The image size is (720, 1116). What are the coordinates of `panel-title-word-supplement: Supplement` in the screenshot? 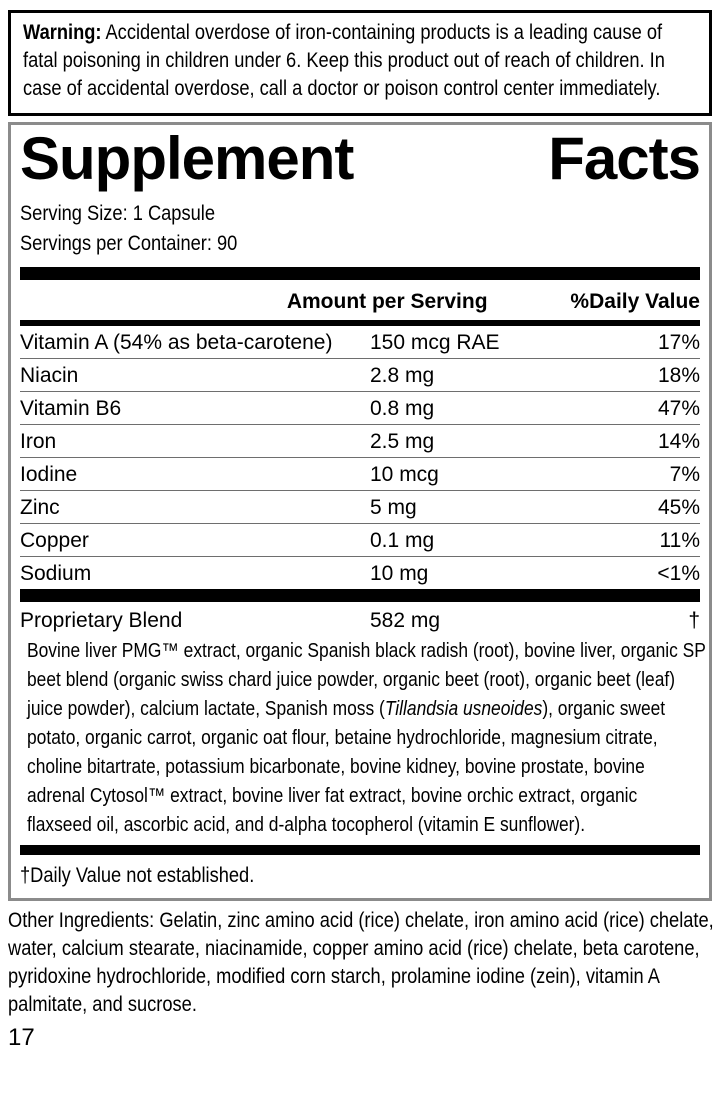 It's located at (187, 158).